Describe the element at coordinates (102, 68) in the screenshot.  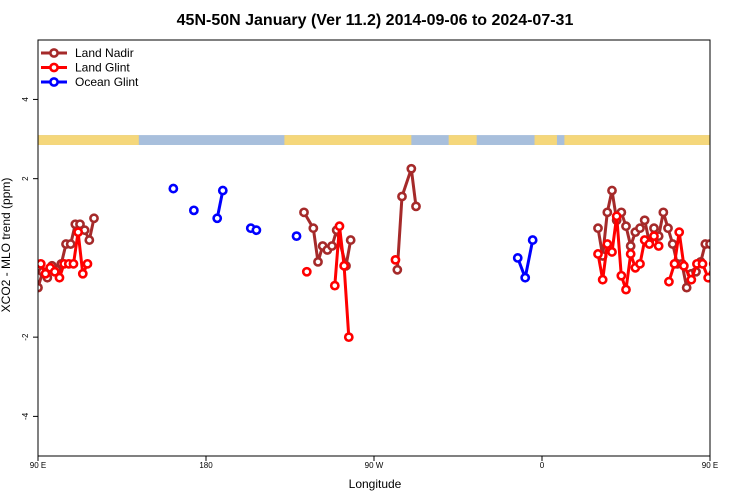
I see `legend-label: Land Glint` at that location.